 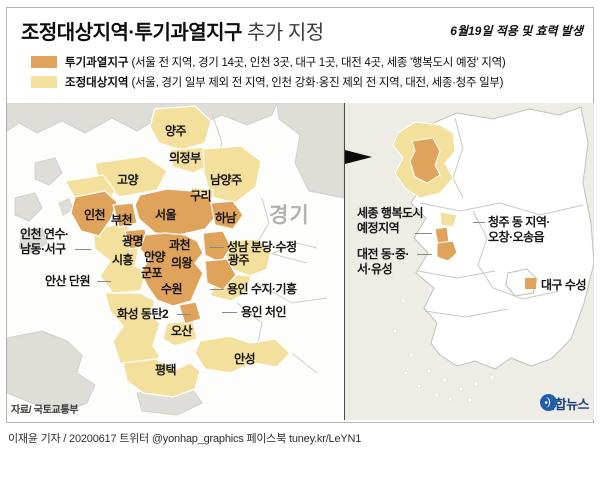 I want to click on daegu-suseong-label: 대구 수성, so click(x=564, y=285).